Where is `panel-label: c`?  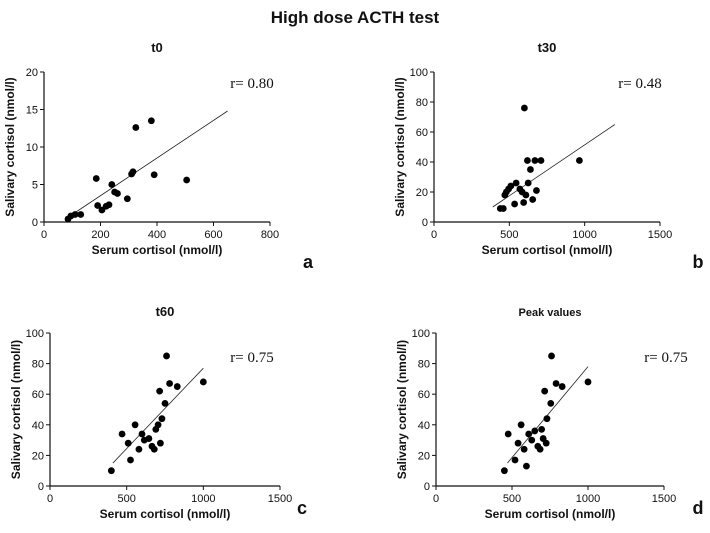
panel-label: c is located at coordinates (302, 508).